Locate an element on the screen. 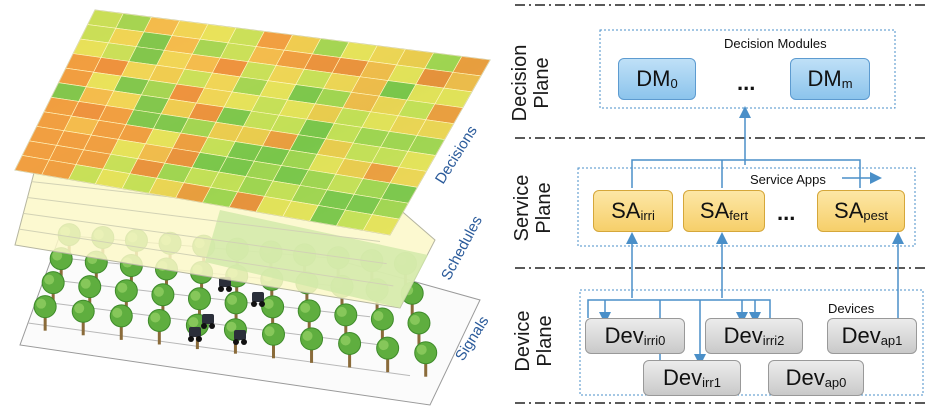 This screenshot has width=925, height=406. device-fanout is located at coordinates (679, 308).